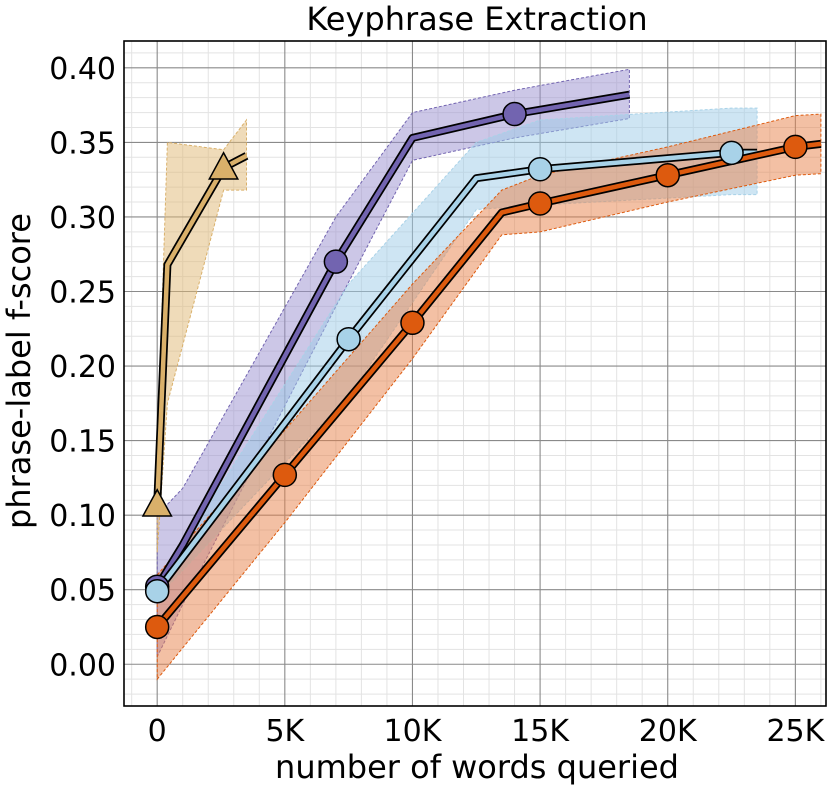 This screenshot has width=831, height=785. I want to click on x-tick-label: 0, so click(157, 731).